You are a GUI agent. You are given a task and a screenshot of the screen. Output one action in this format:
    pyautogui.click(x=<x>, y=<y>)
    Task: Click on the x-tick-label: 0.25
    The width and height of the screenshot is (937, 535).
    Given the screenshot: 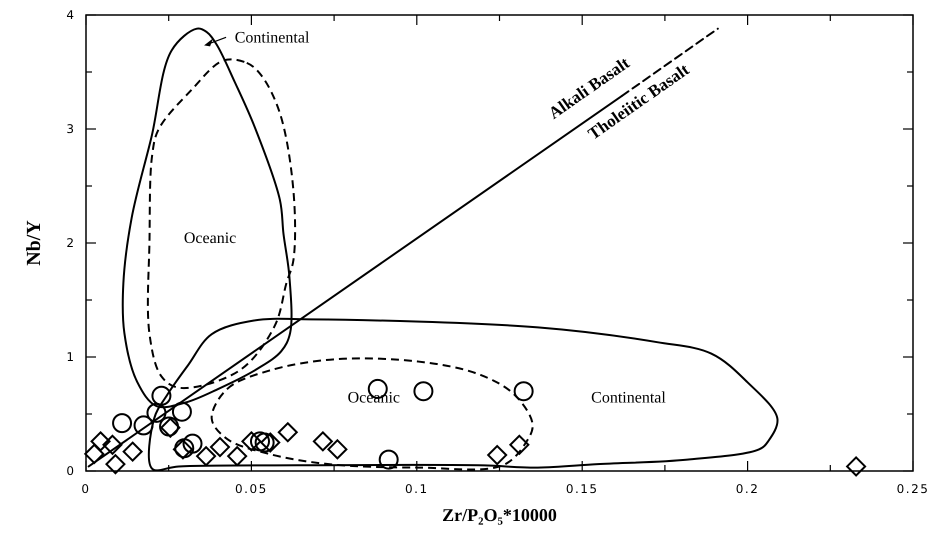 What is the action you would take?
    pyautogui.click(x=913, y=489)
    